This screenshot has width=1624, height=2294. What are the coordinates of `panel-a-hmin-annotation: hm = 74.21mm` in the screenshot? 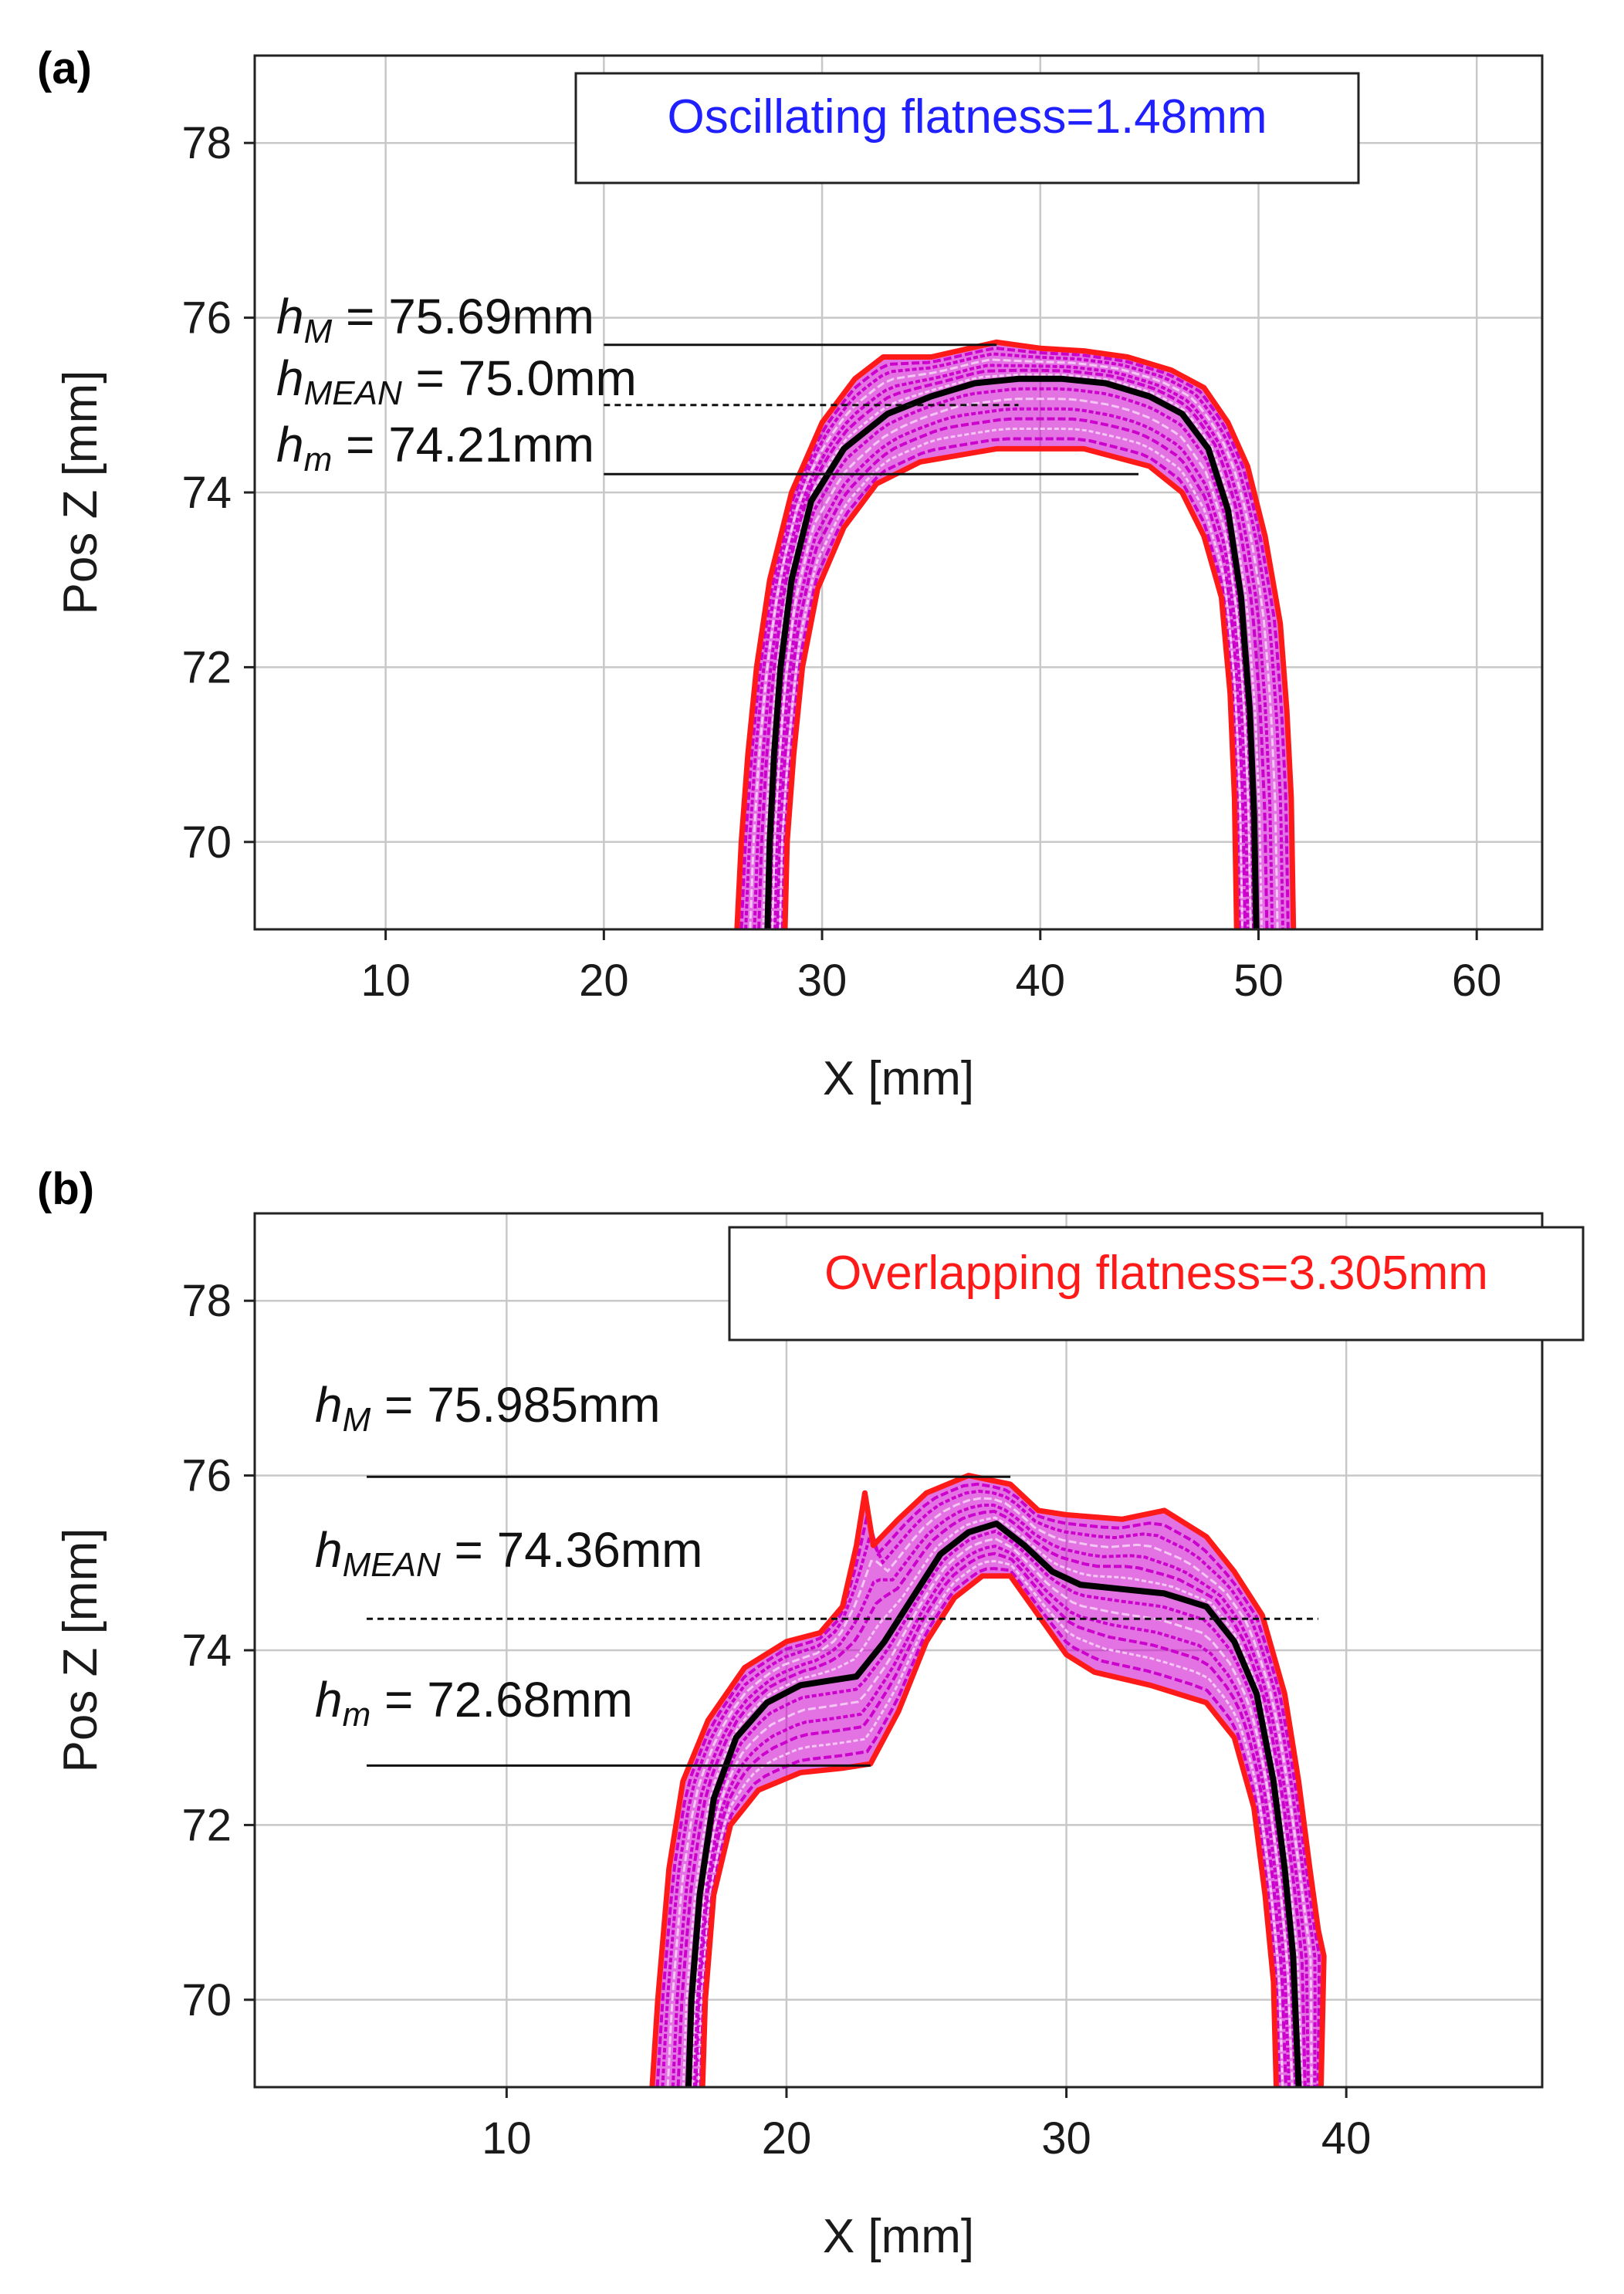 It's located at (435, 448).